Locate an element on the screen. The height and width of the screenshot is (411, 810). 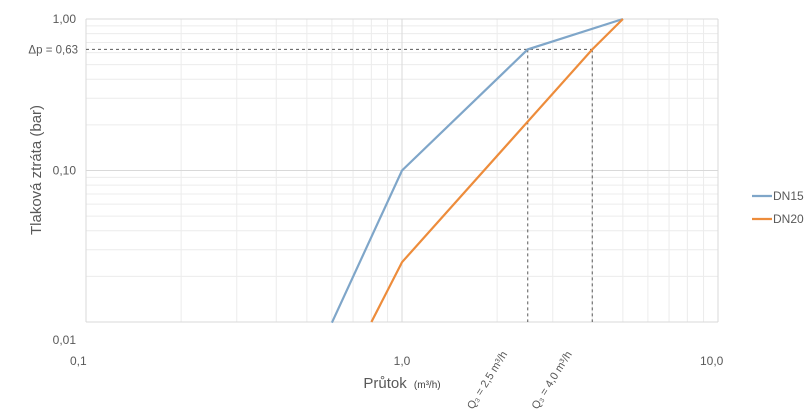
y-axis-label: Tlaková ztráta (bar) is located at coordinates (36, 170).